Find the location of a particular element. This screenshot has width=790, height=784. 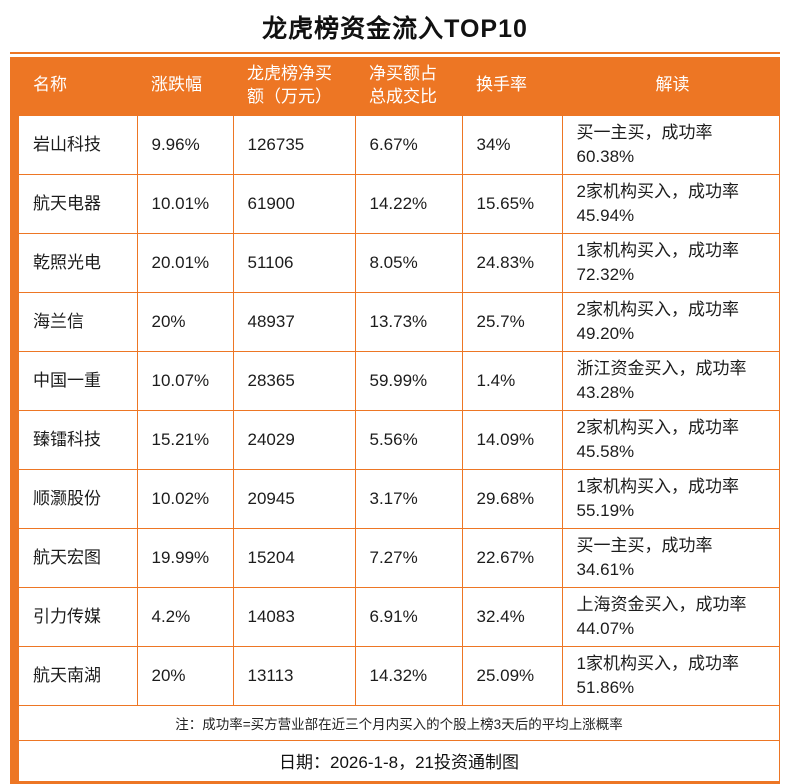

change-pct: 9.96% is located at coordinates (185, 144).